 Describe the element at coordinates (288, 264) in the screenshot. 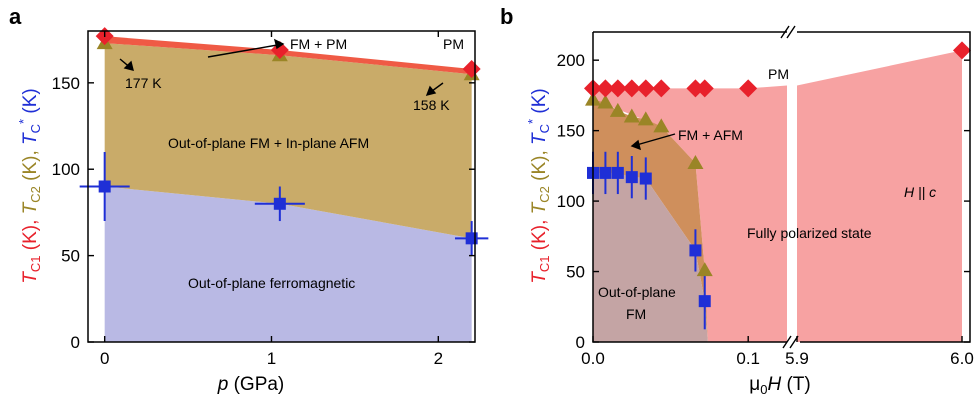

I see `ferromagnetic-region` at that location.